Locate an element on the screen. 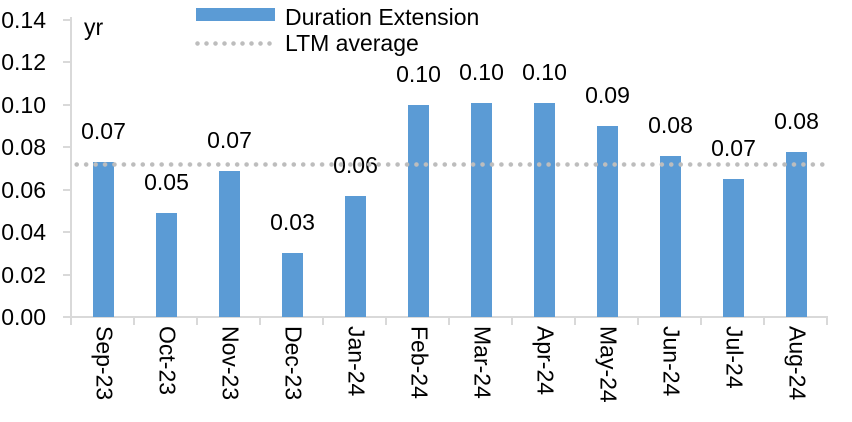 The height and width of the screenshot is (422, 852). x-axis-category-label: Jul-24 is located at coordinates (734, 357).